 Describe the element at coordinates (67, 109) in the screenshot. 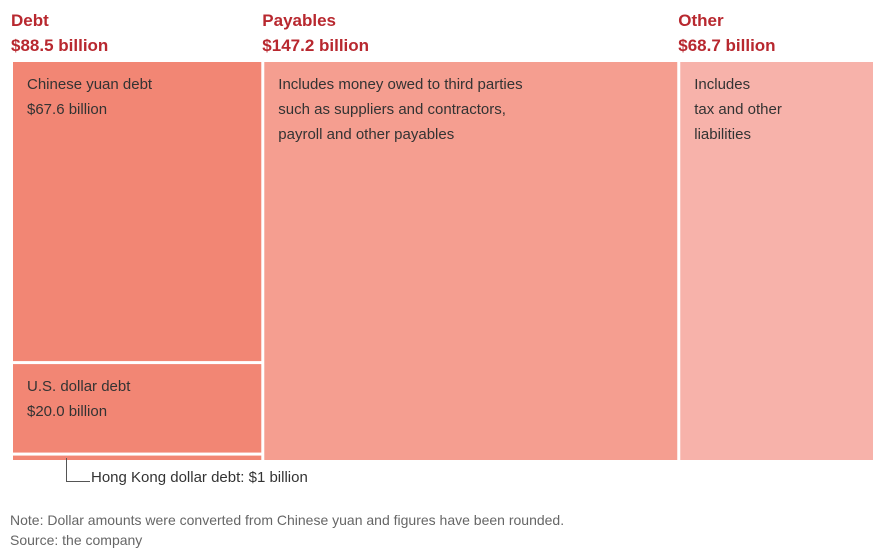

I see `cell-amount: $67.6 billion` at that location.